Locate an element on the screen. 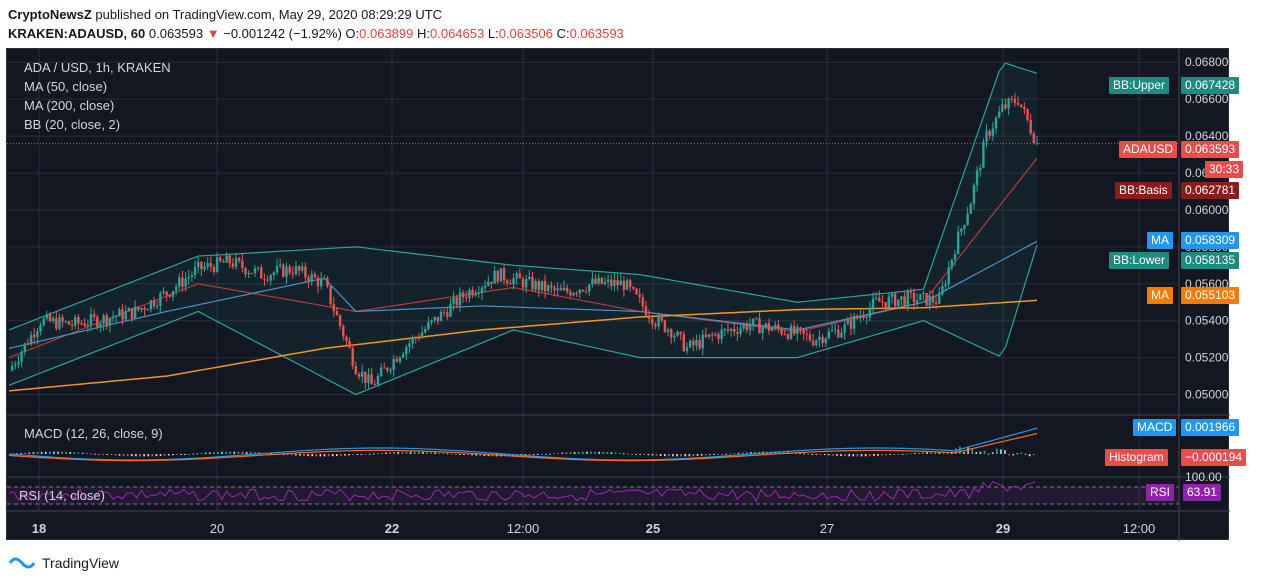 The image size is (1265, 582). chart-title: ADA / USD, 1h, KRAKEN is located at coordinates (97, 67).